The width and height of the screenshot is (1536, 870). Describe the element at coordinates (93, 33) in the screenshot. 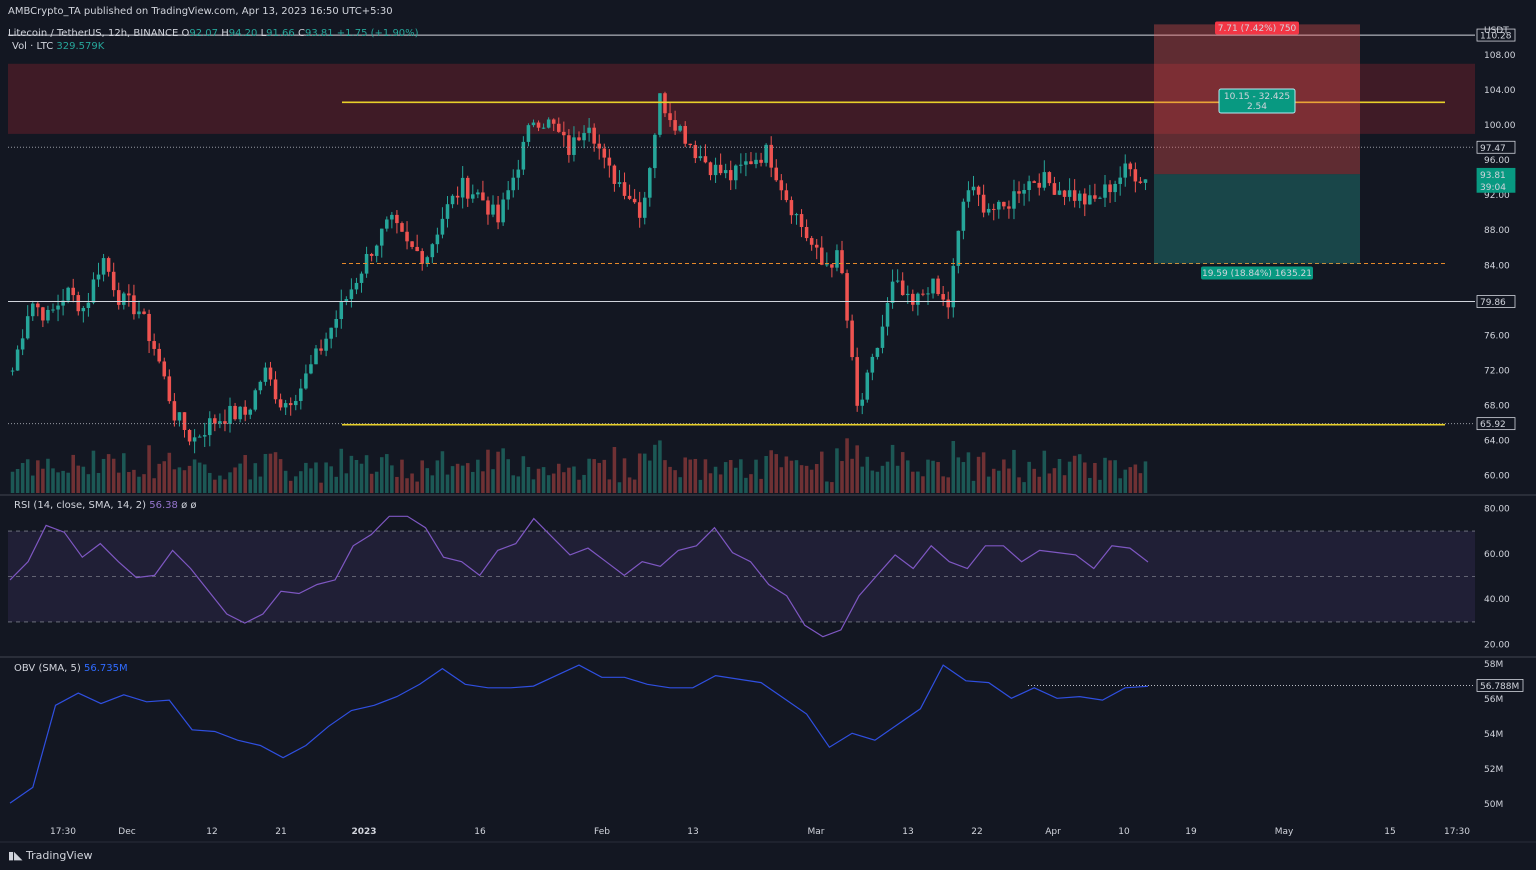

I see `symbol-title: Litecoin / TetherUS, 12h, BINANCE` at that location.